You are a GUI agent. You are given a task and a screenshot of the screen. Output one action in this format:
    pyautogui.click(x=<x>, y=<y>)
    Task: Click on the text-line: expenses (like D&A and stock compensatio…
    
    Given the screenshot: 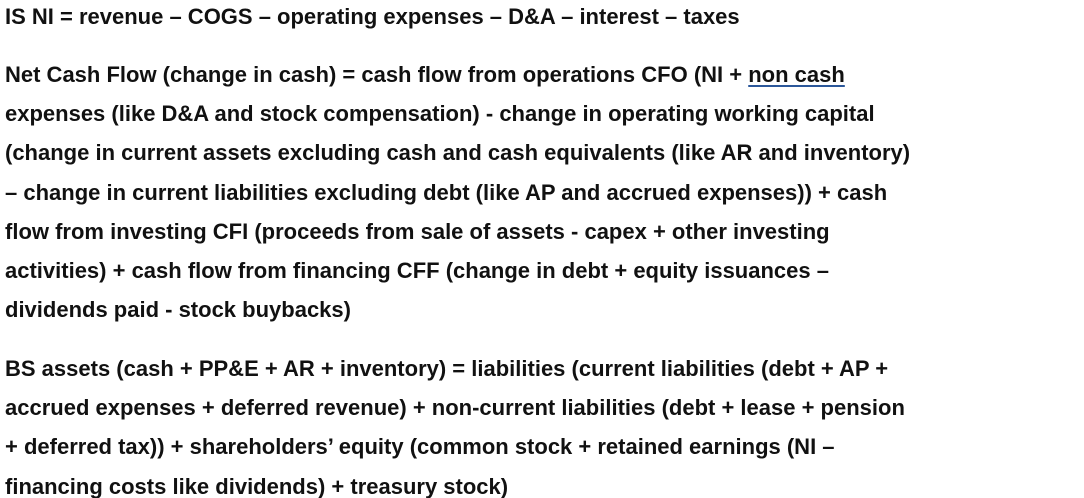 What is the action you would take?
    pyautogui.click(x=440, y=114)
    